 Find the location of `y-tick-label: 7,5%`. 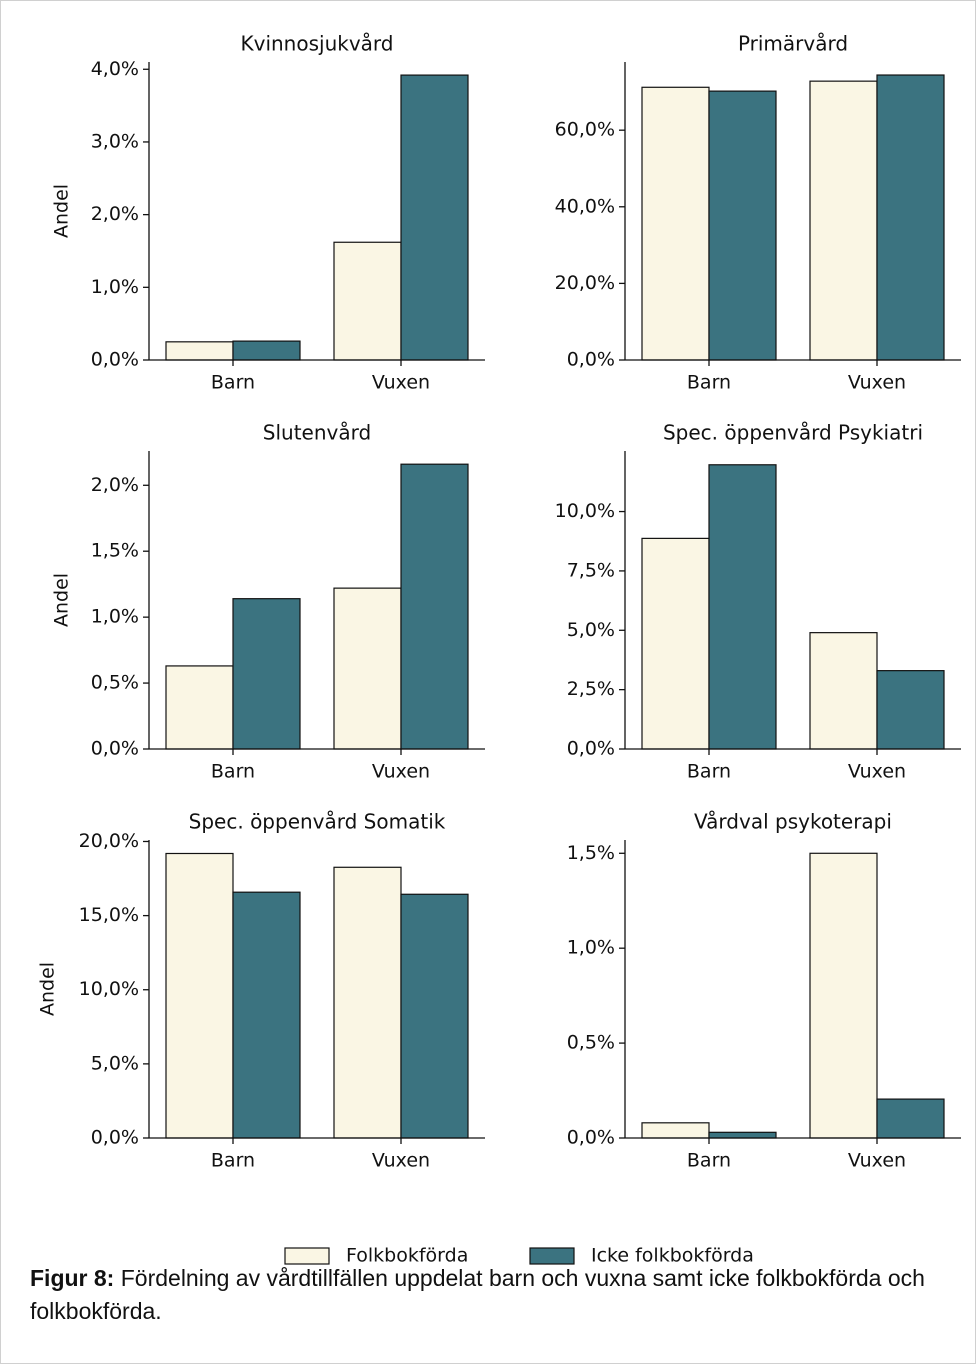

y-tick-label: 7,5% is located at coordinates (591, 570).